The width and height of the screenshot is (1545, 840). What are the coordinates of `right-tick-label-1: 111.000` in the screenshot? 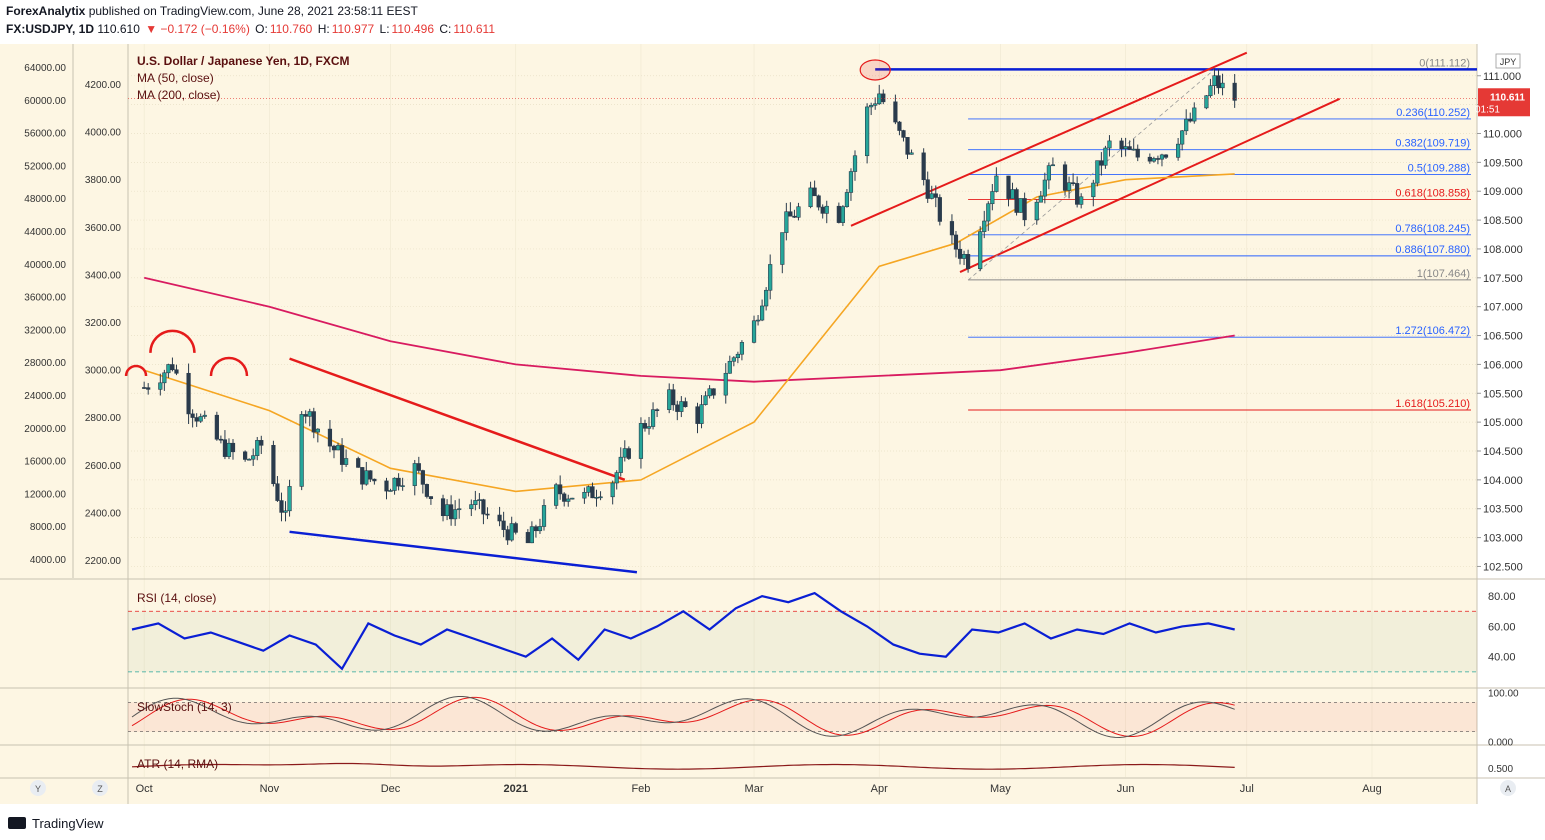 It's located at (1502, 77).